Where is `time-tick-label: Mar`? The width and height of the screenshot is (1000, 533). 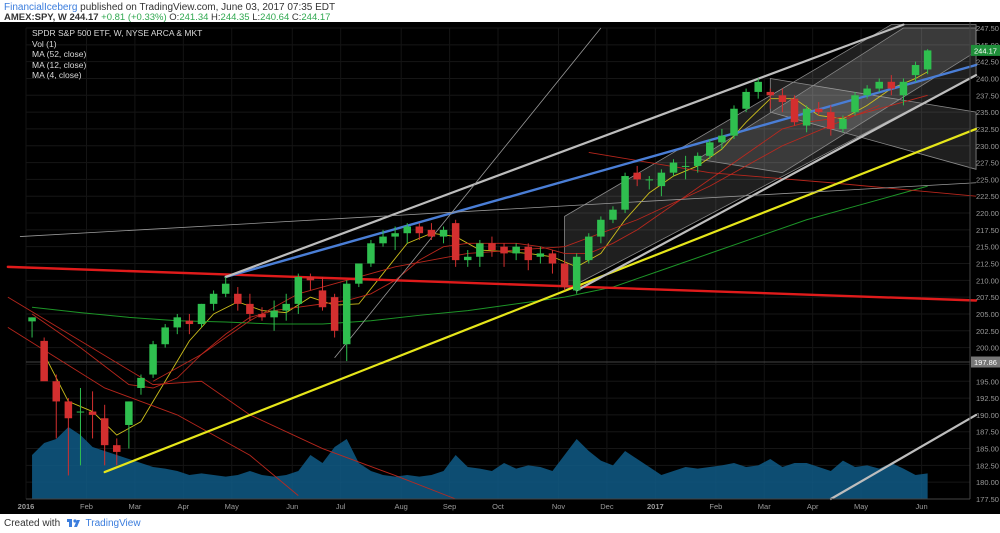 time-tick-label: Mar is located at coordinates (134, 506).